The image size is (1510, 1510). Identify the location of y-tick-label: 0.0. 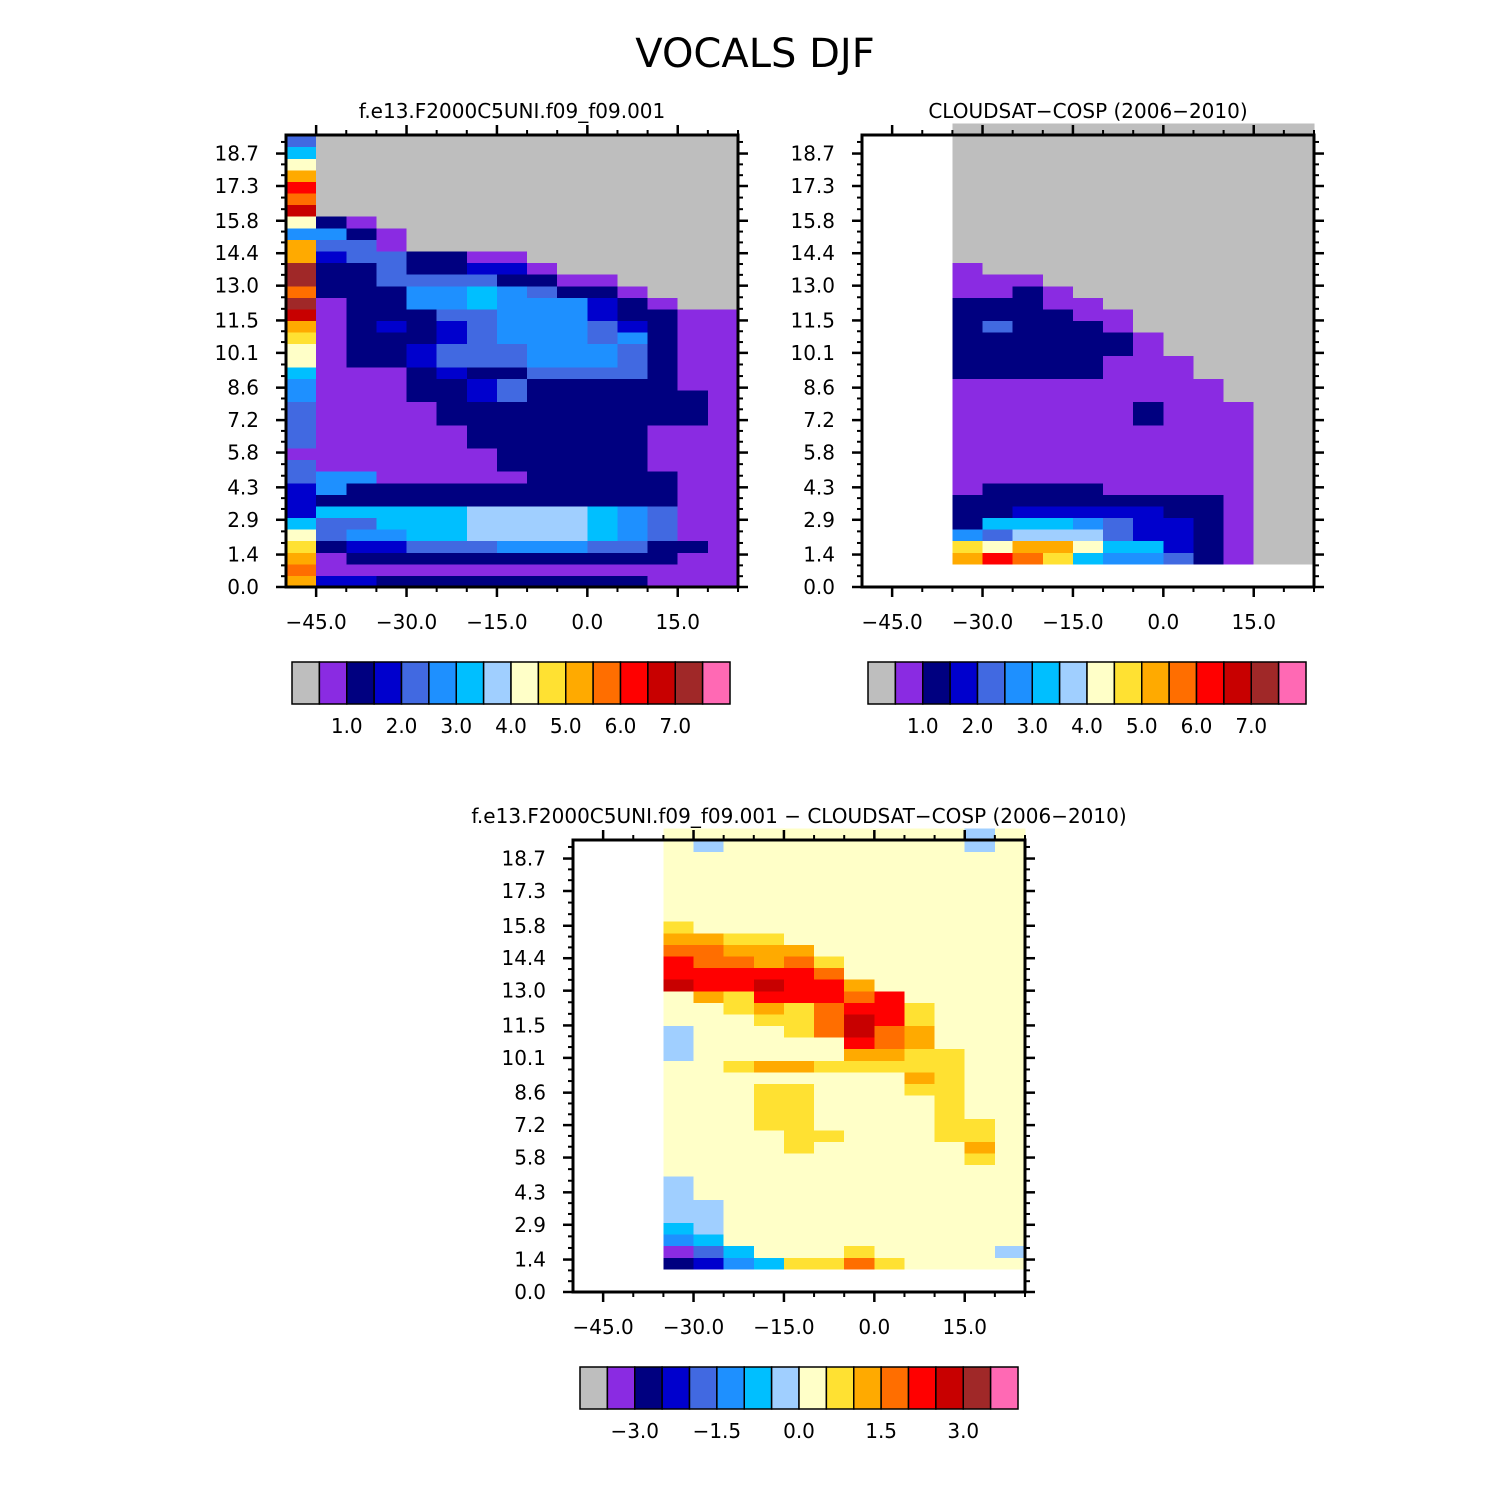
(243, 587).